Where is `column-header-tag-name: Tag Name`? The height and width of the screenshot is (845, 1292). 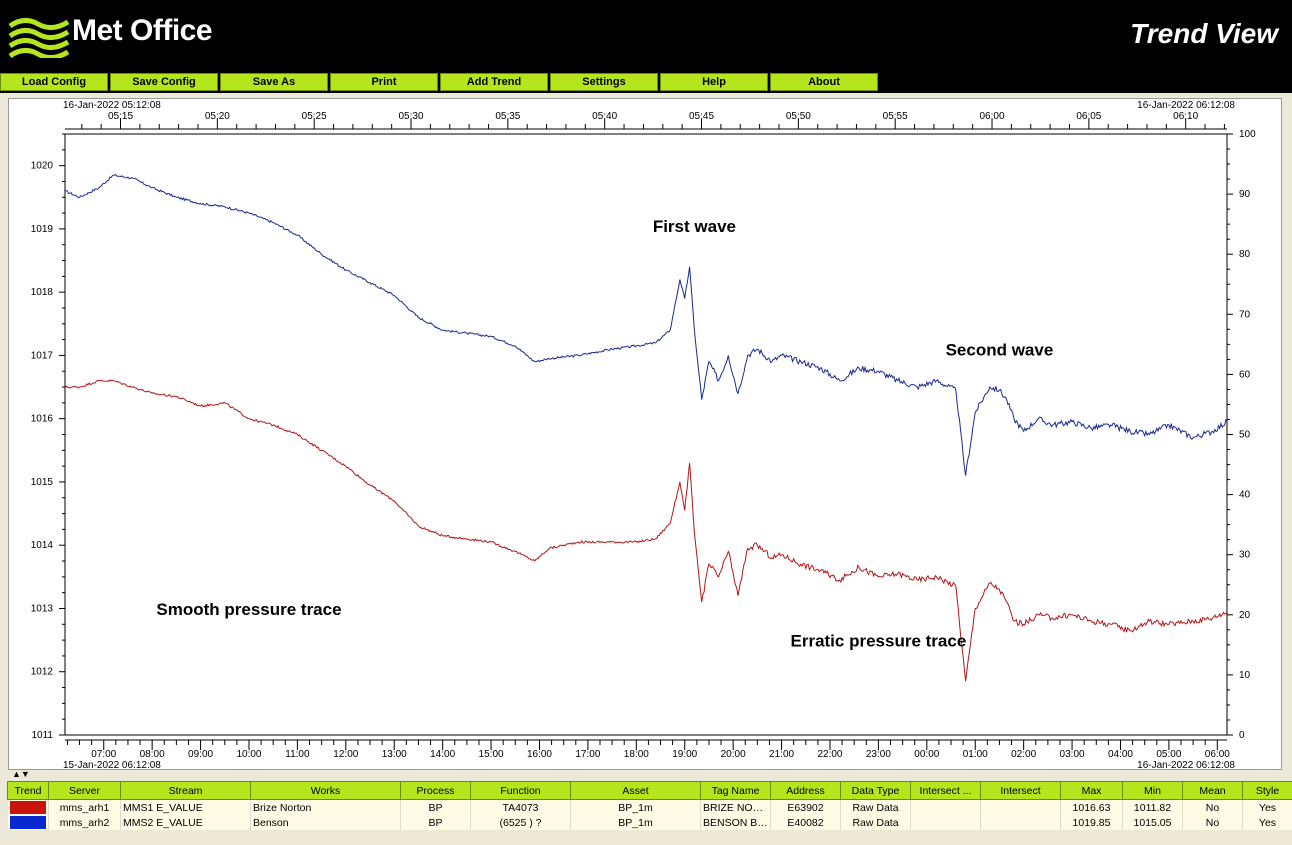
column-header-tag-name: Tag Name is located at coordinates (735, 790).